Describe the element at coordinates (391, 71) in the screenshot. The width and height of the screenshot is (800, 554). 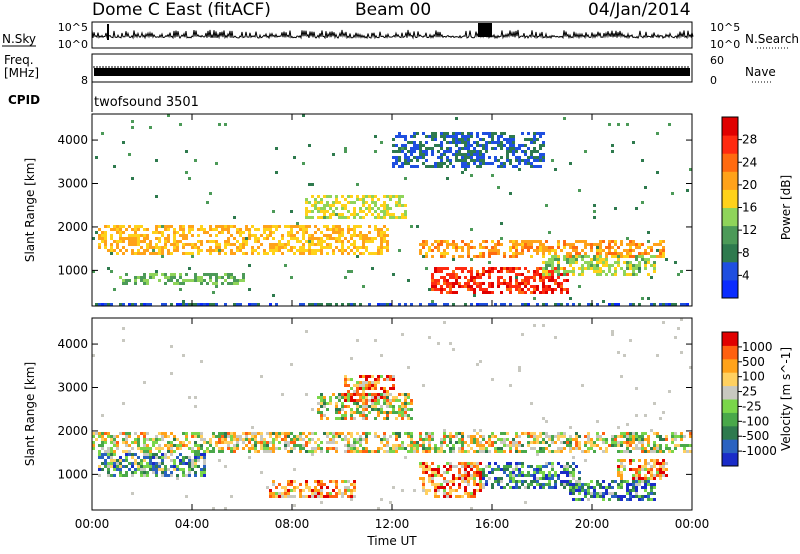
I see `freq-trace` at that location.